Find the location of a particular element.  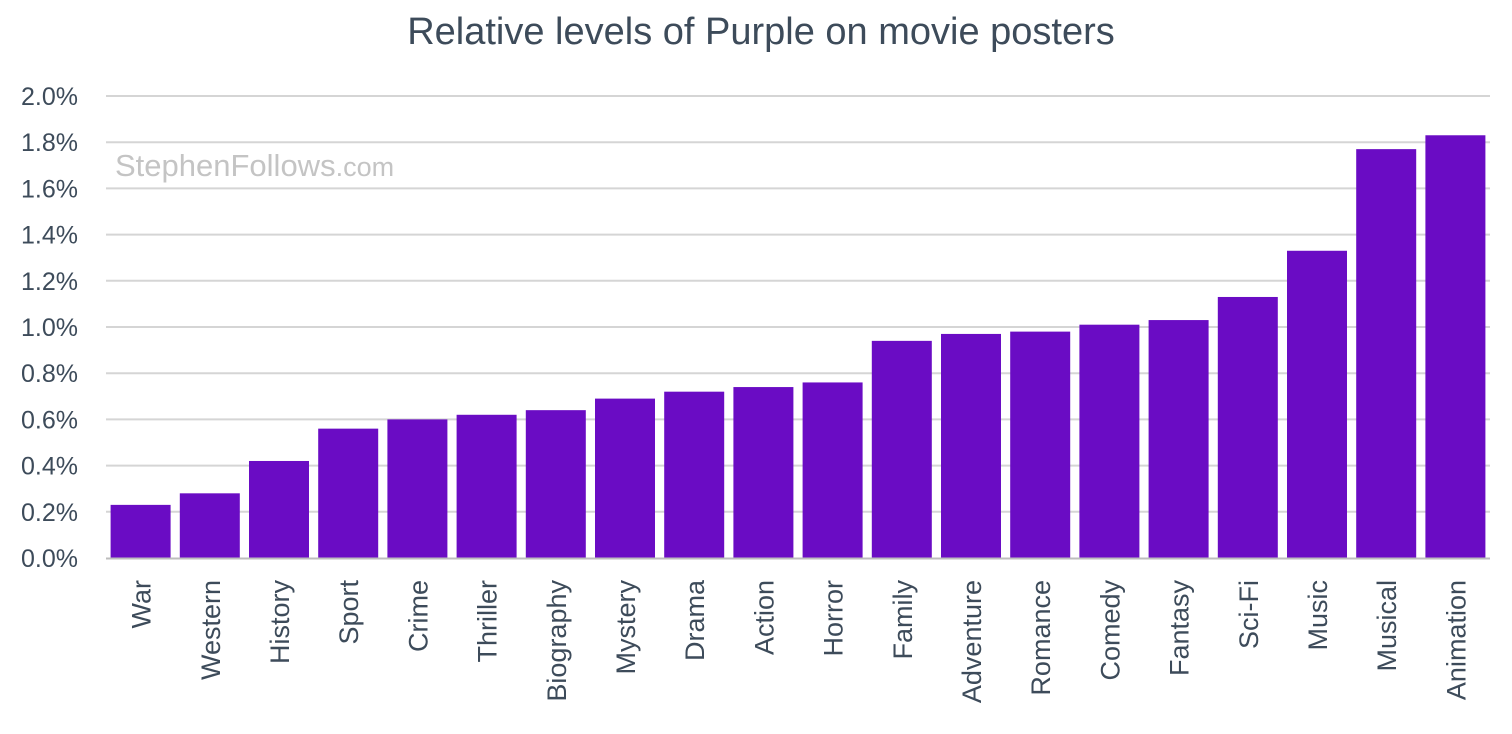

bar-action is located at coordinates (763, 472).